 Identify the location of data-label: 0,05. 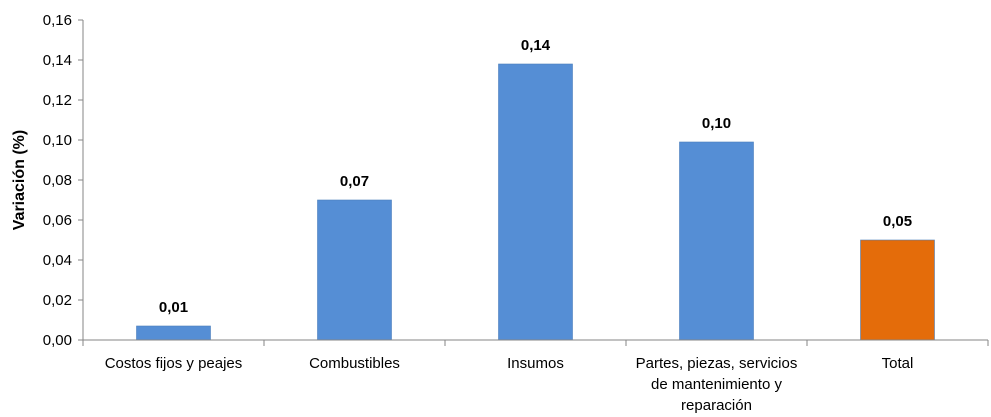
(897, 221).